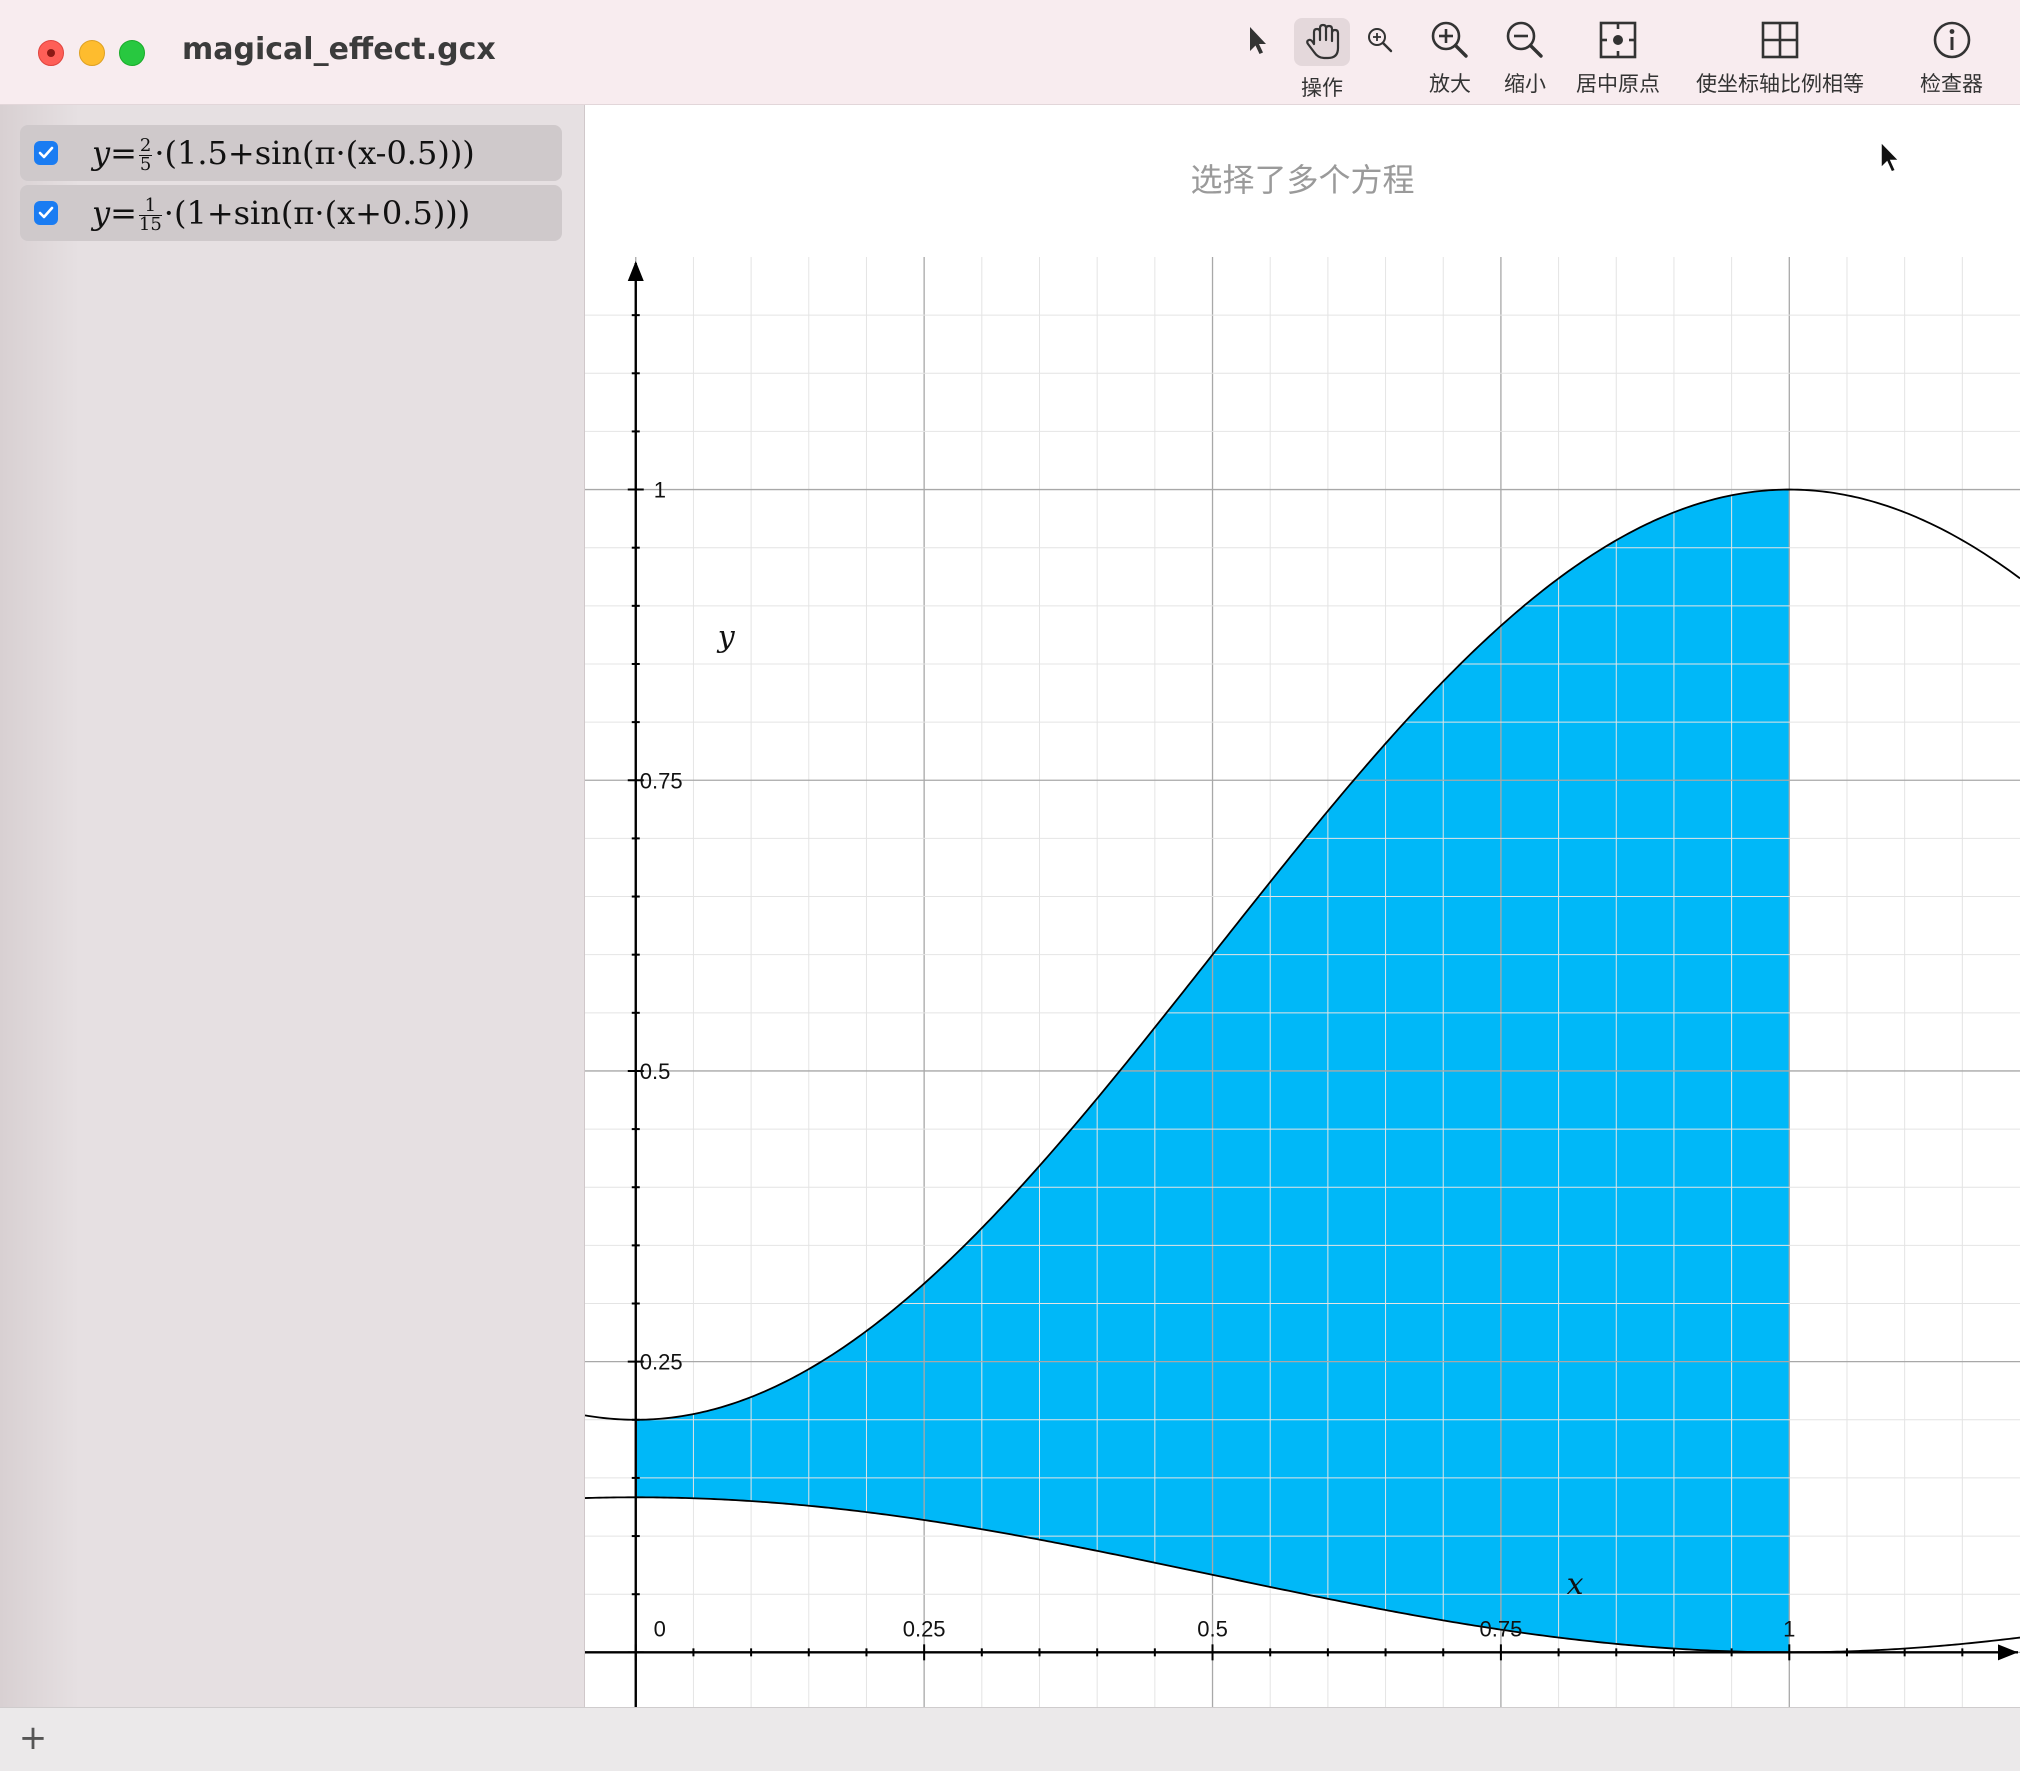 The height and width of the screenshot is (1771, 2020). Describe the element at coordinates (1302, 180) in the screenshot. I see `selection-status: 选择了多个方程` at that location.